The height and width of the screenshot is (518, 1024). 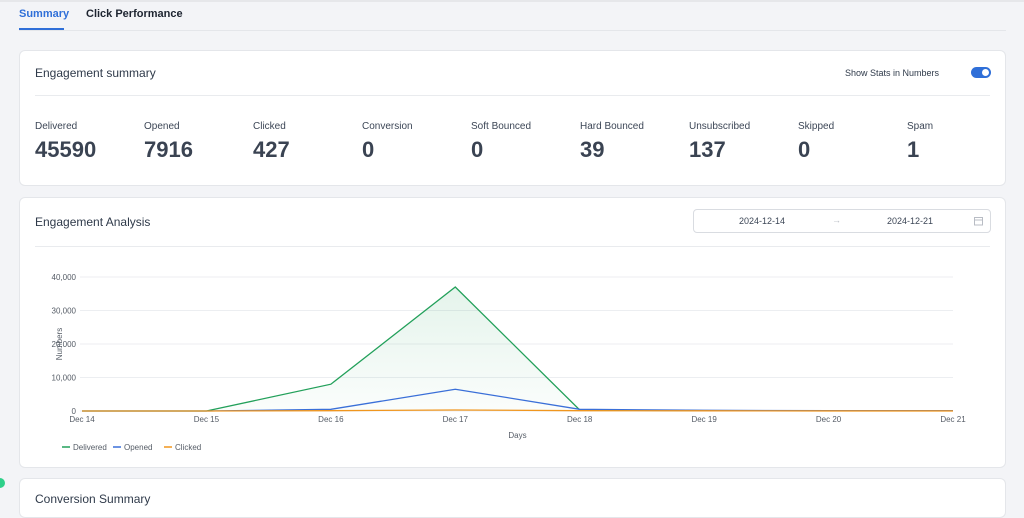 What do you see at coordinates (41, 29) in the screenshot?
I see `tab-underline` at bounding box center [41, 29].